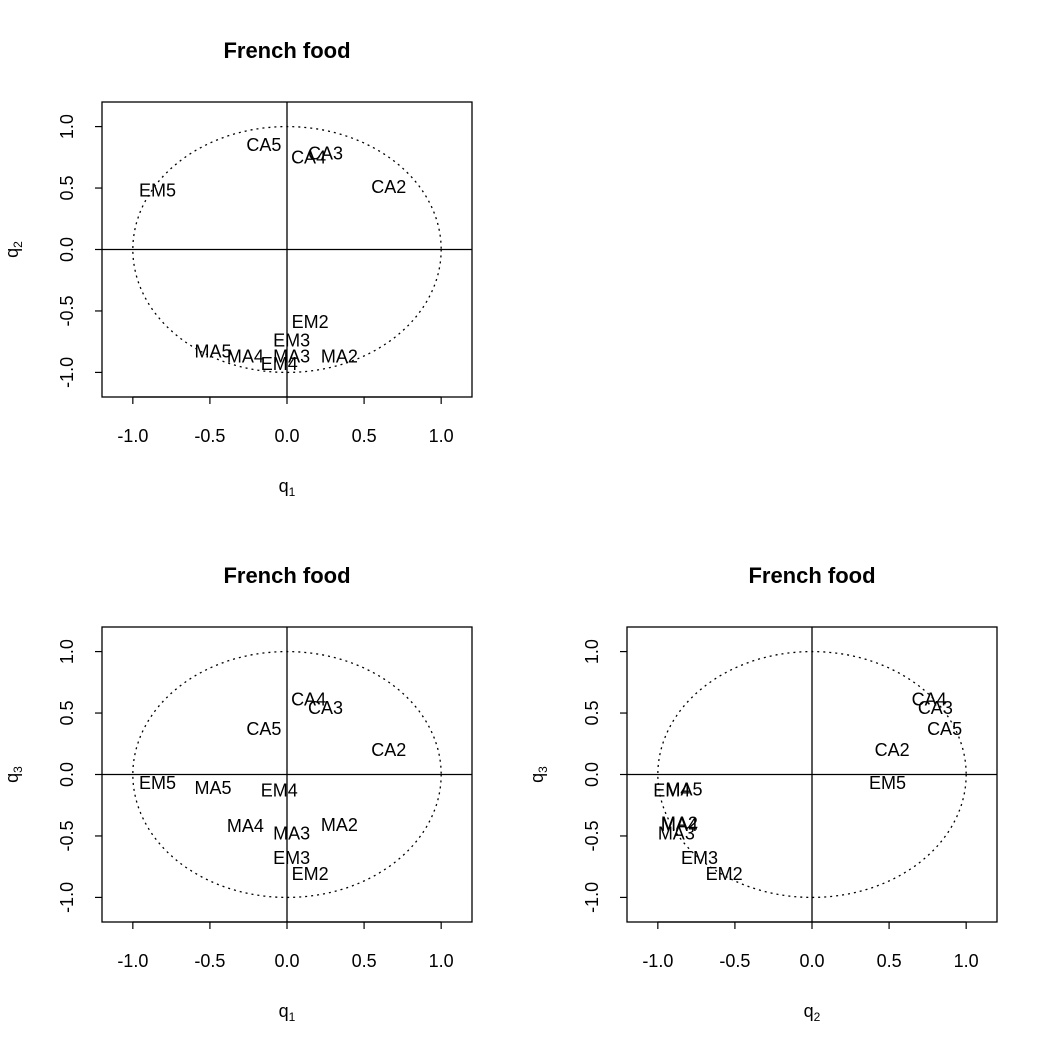  What do you see at coordinates (812, 1012) in the screenshot?
I see `x-axis-label: q2` at bounding box center [812, 1012].